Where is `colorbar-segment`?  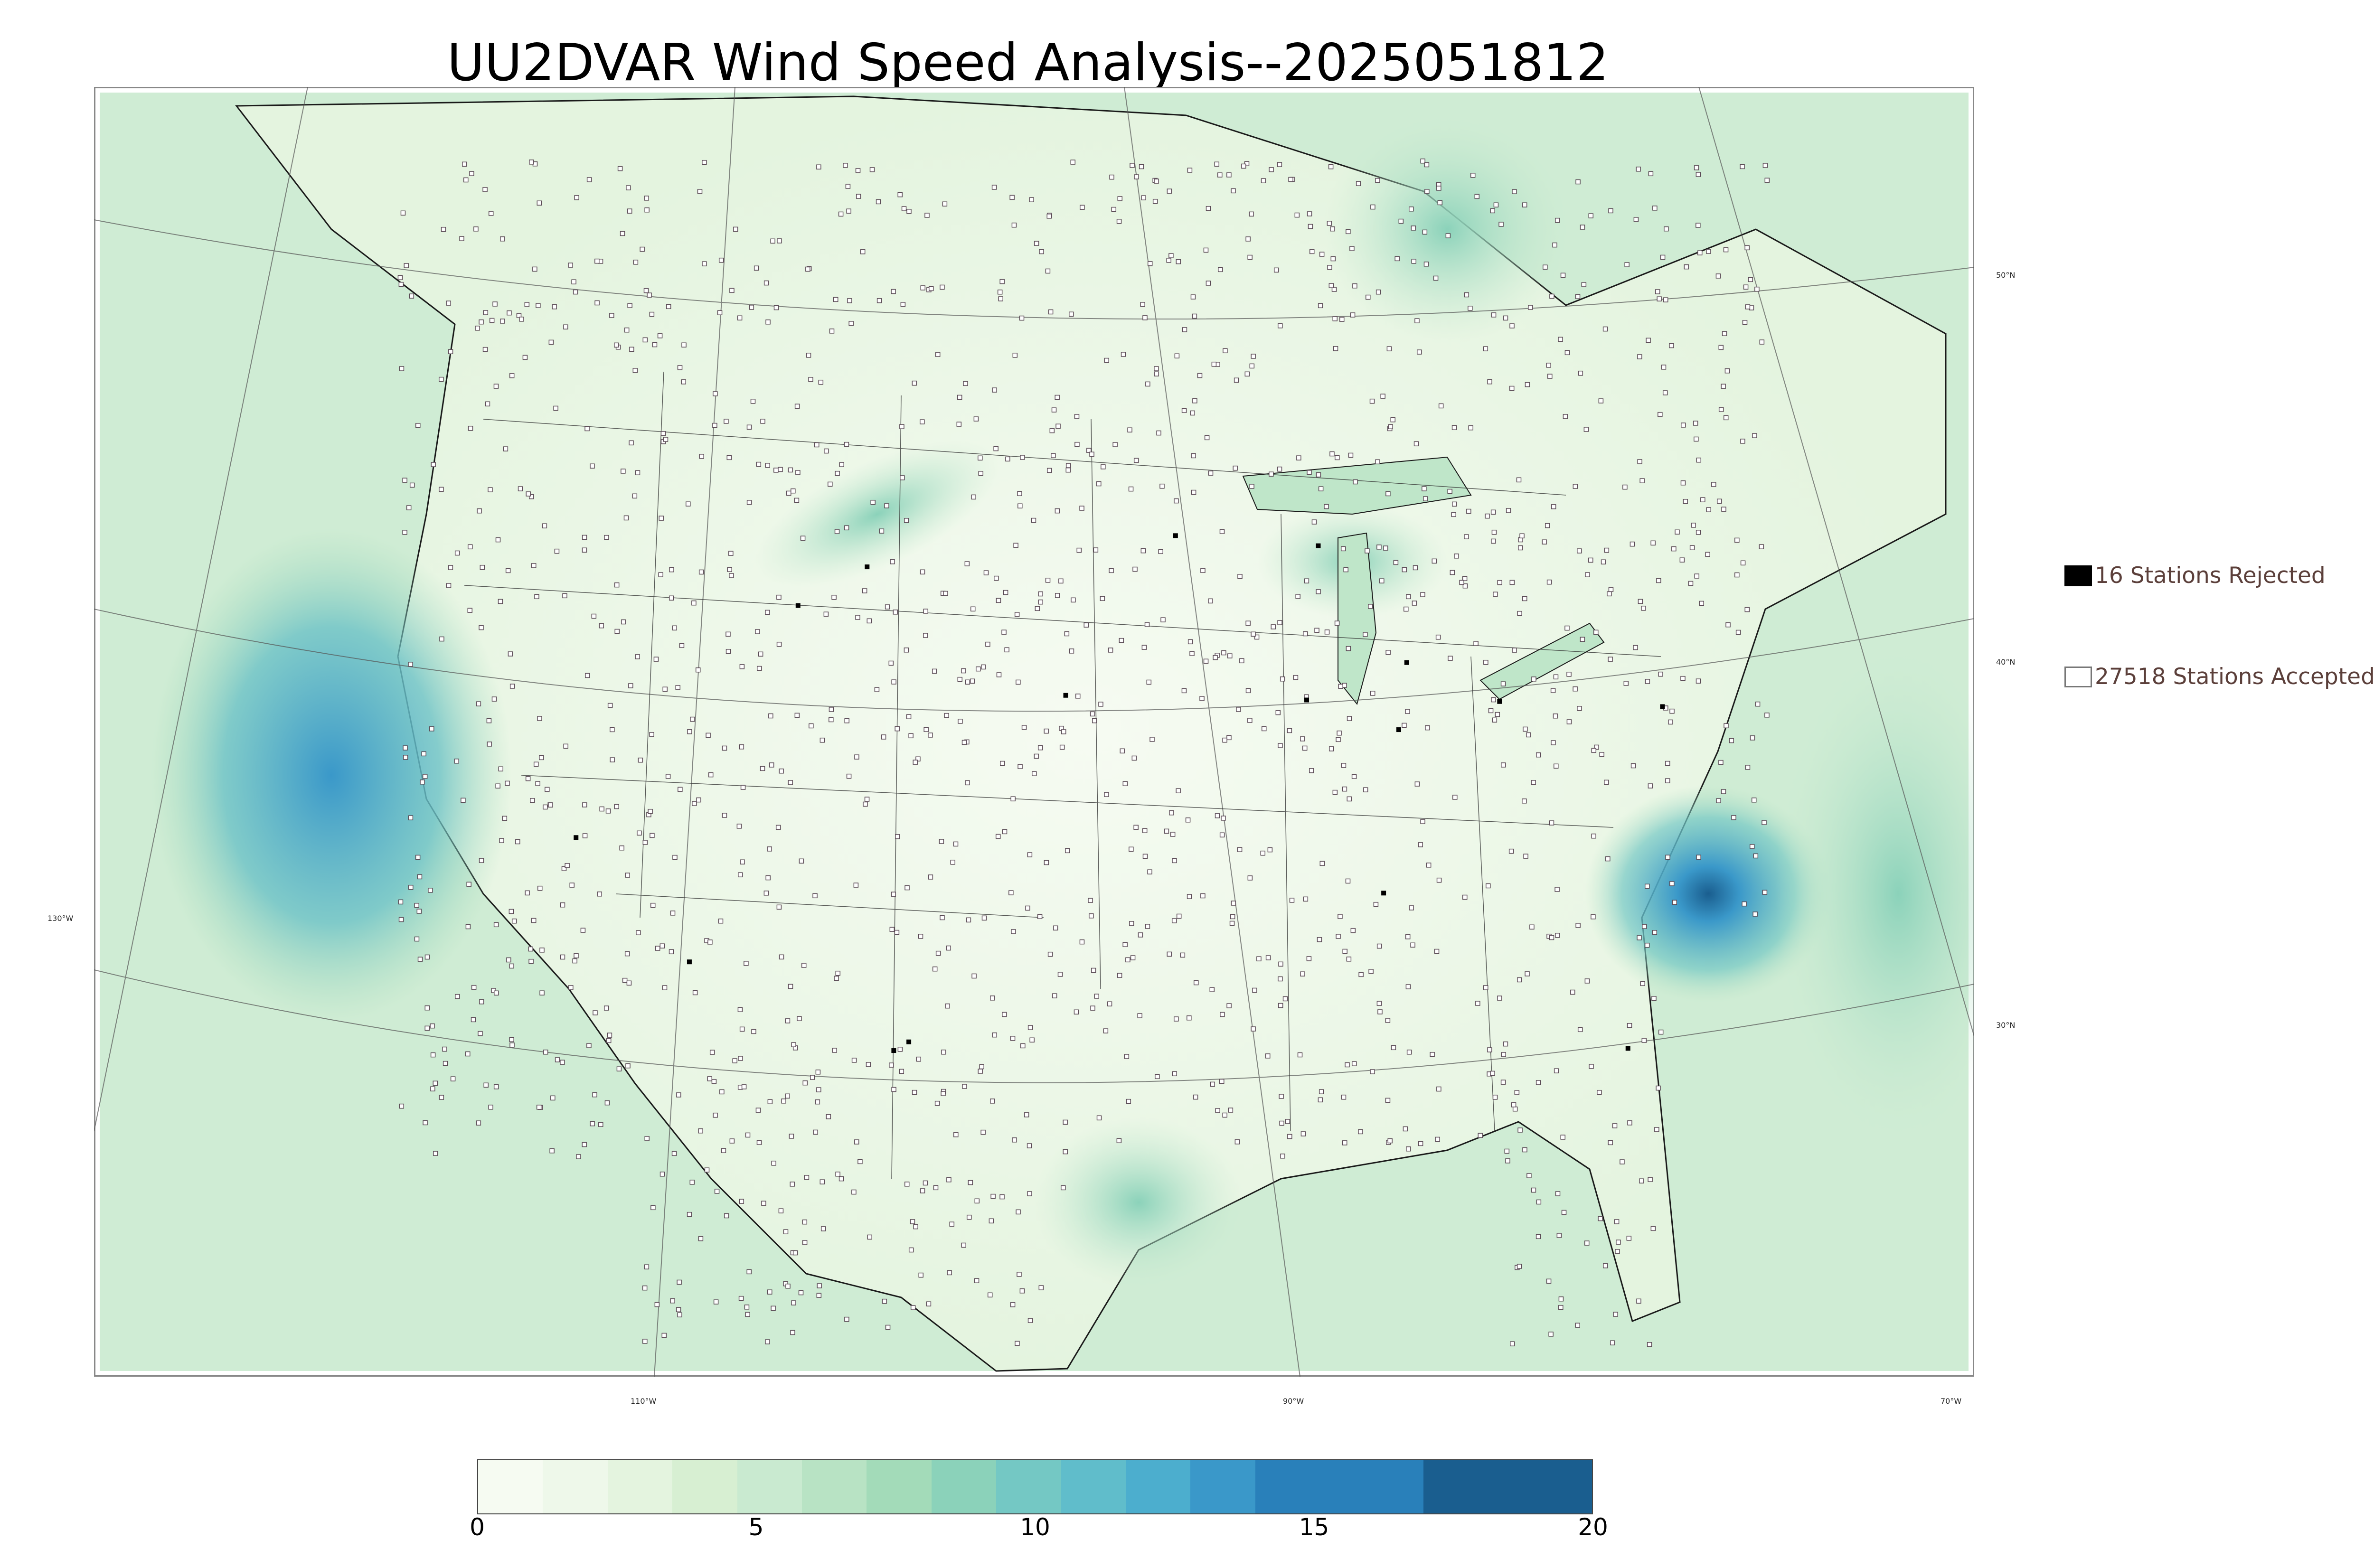 colorbar-segment is located at coordinates (769, 1486).